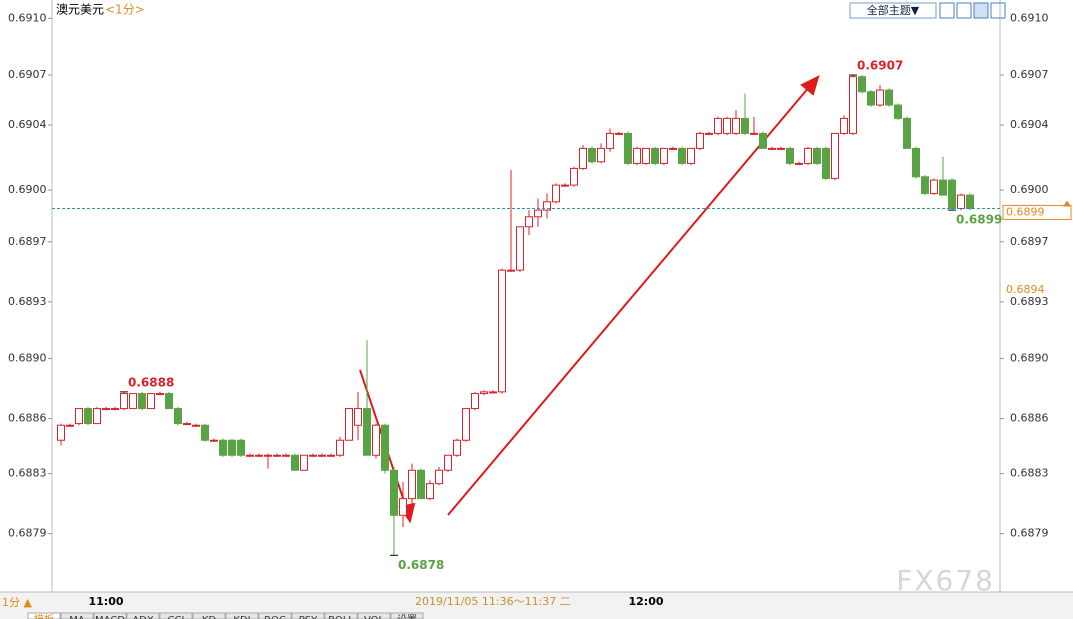 The width and height of the screenshot is (1073, 619). I want to click on tab-label: MACD, so click(110, 617).